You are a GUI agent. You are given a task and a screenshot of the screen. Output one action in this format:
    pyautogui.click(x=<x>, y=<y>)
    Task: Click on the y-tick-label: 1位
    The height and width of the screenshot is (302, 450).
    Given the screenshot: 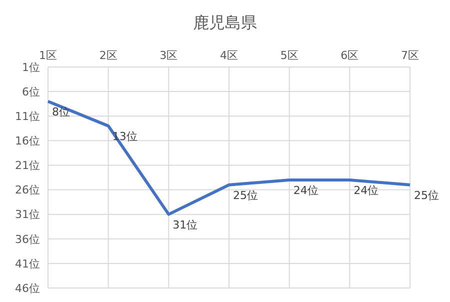 What is the action you would take?
    pyautogui.click(x=31, y=67)
    